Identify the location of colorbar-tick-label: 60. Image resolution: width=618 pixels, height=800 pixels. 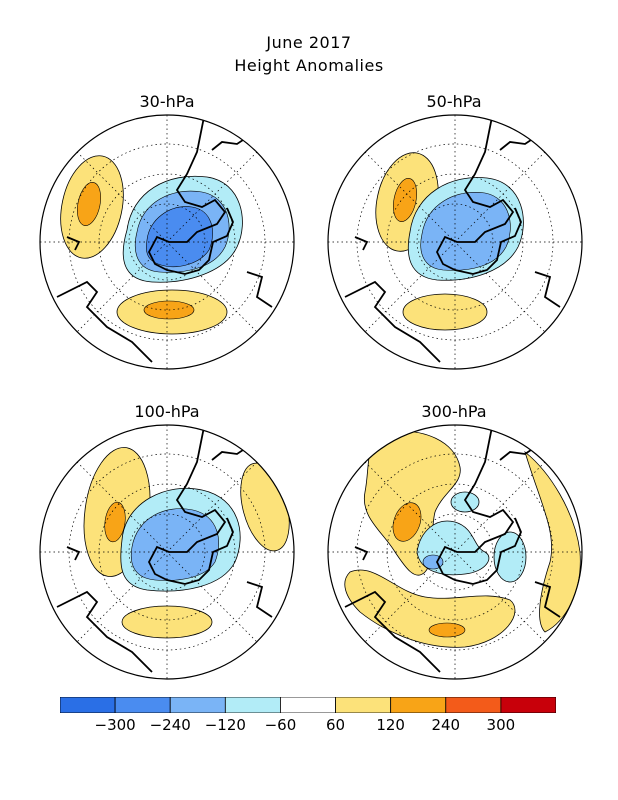
(336, 725).